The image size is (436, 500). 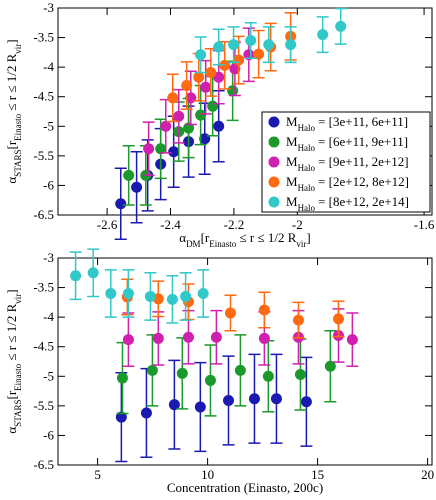 What do you see at coordinates (18, 126) in the screenshot?
I see `label-part: Einasto` at bounding box center [18, 126].